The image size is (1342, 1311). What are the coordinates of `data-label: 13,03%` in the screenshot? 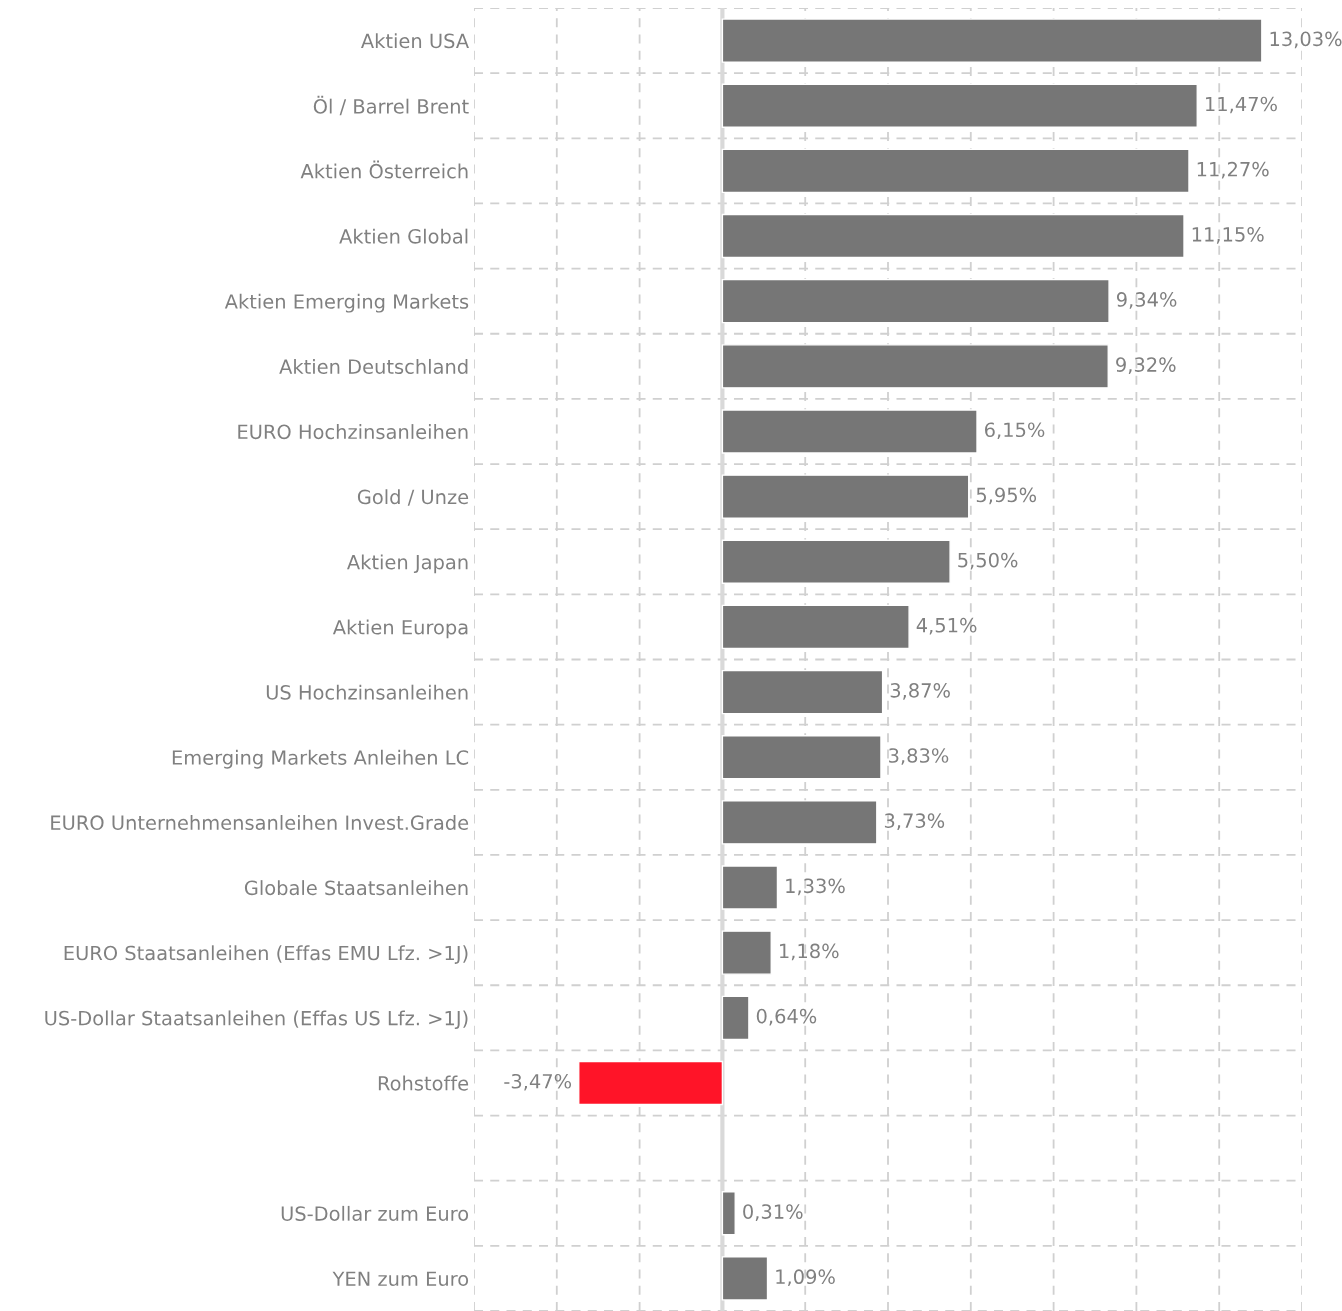 It's located at (1306, 40).